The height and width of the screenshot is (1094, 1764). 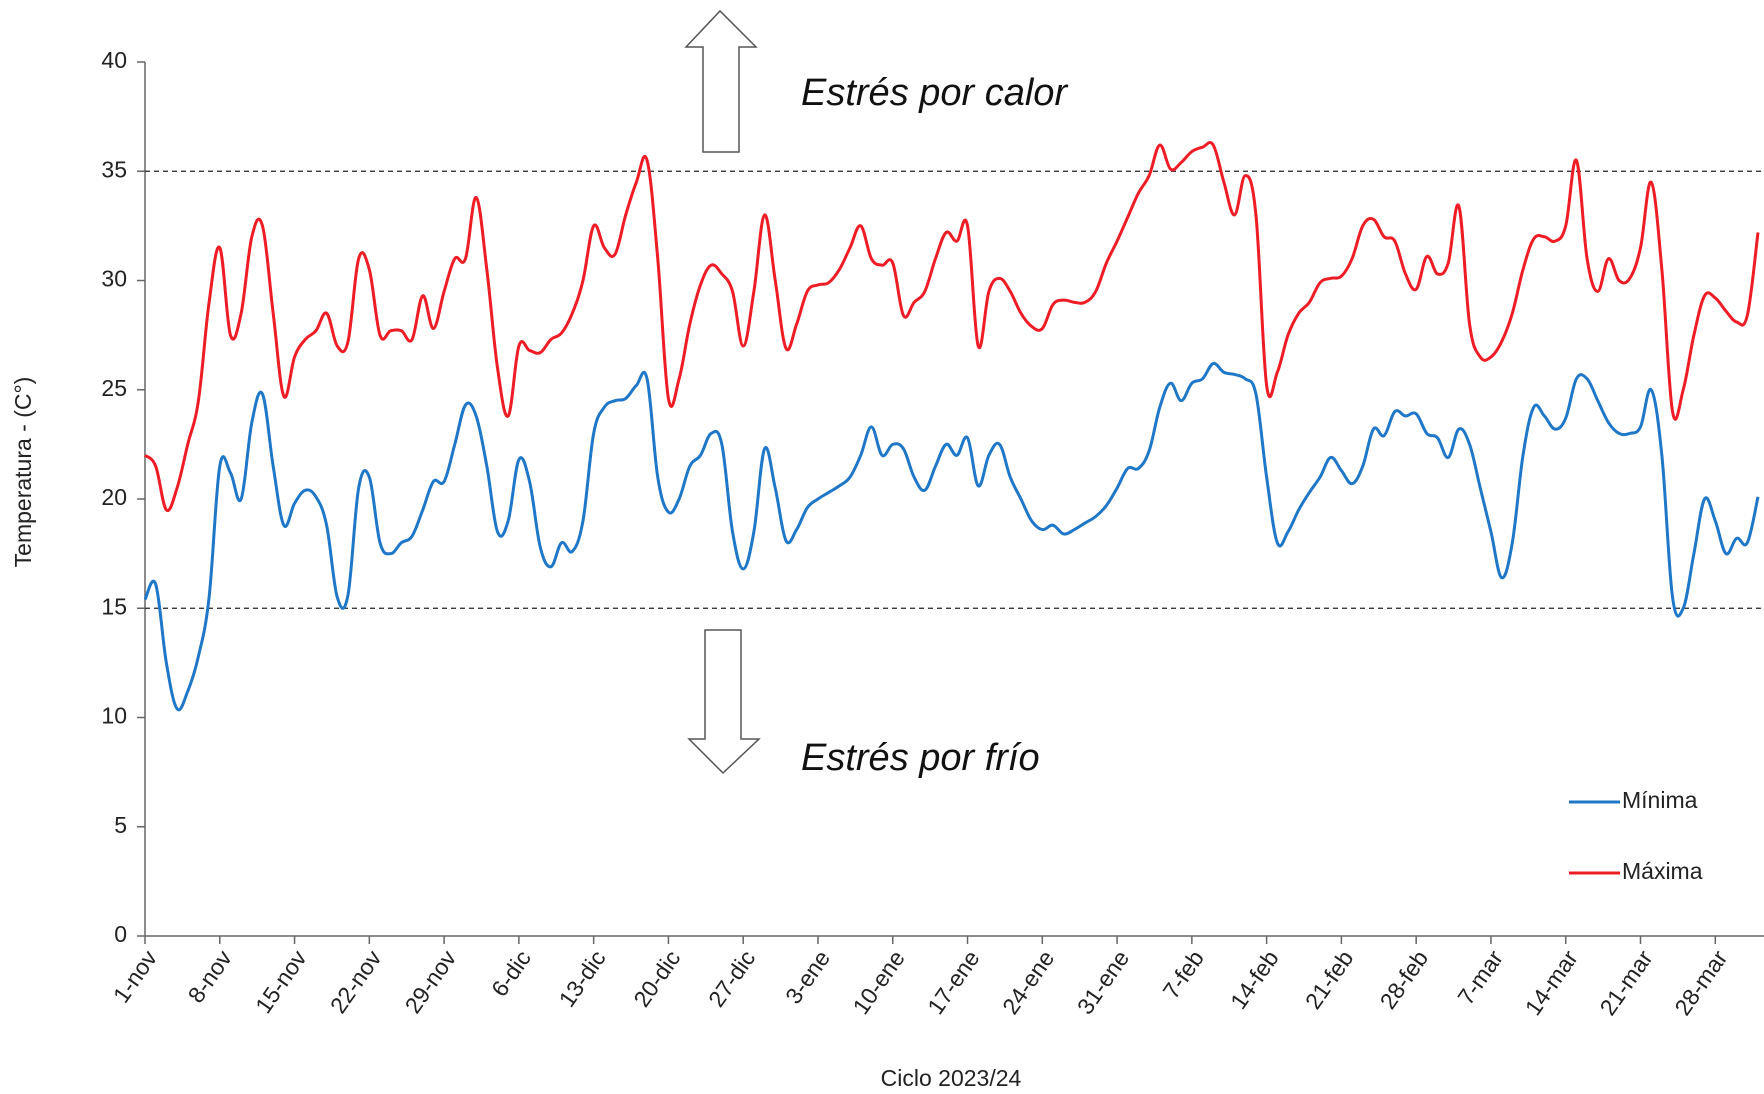 What do you see at coordinates (1028, 982) in the screenshot?
I see `x-tick-label: 24-ene` at bounding box center [1028, 982].